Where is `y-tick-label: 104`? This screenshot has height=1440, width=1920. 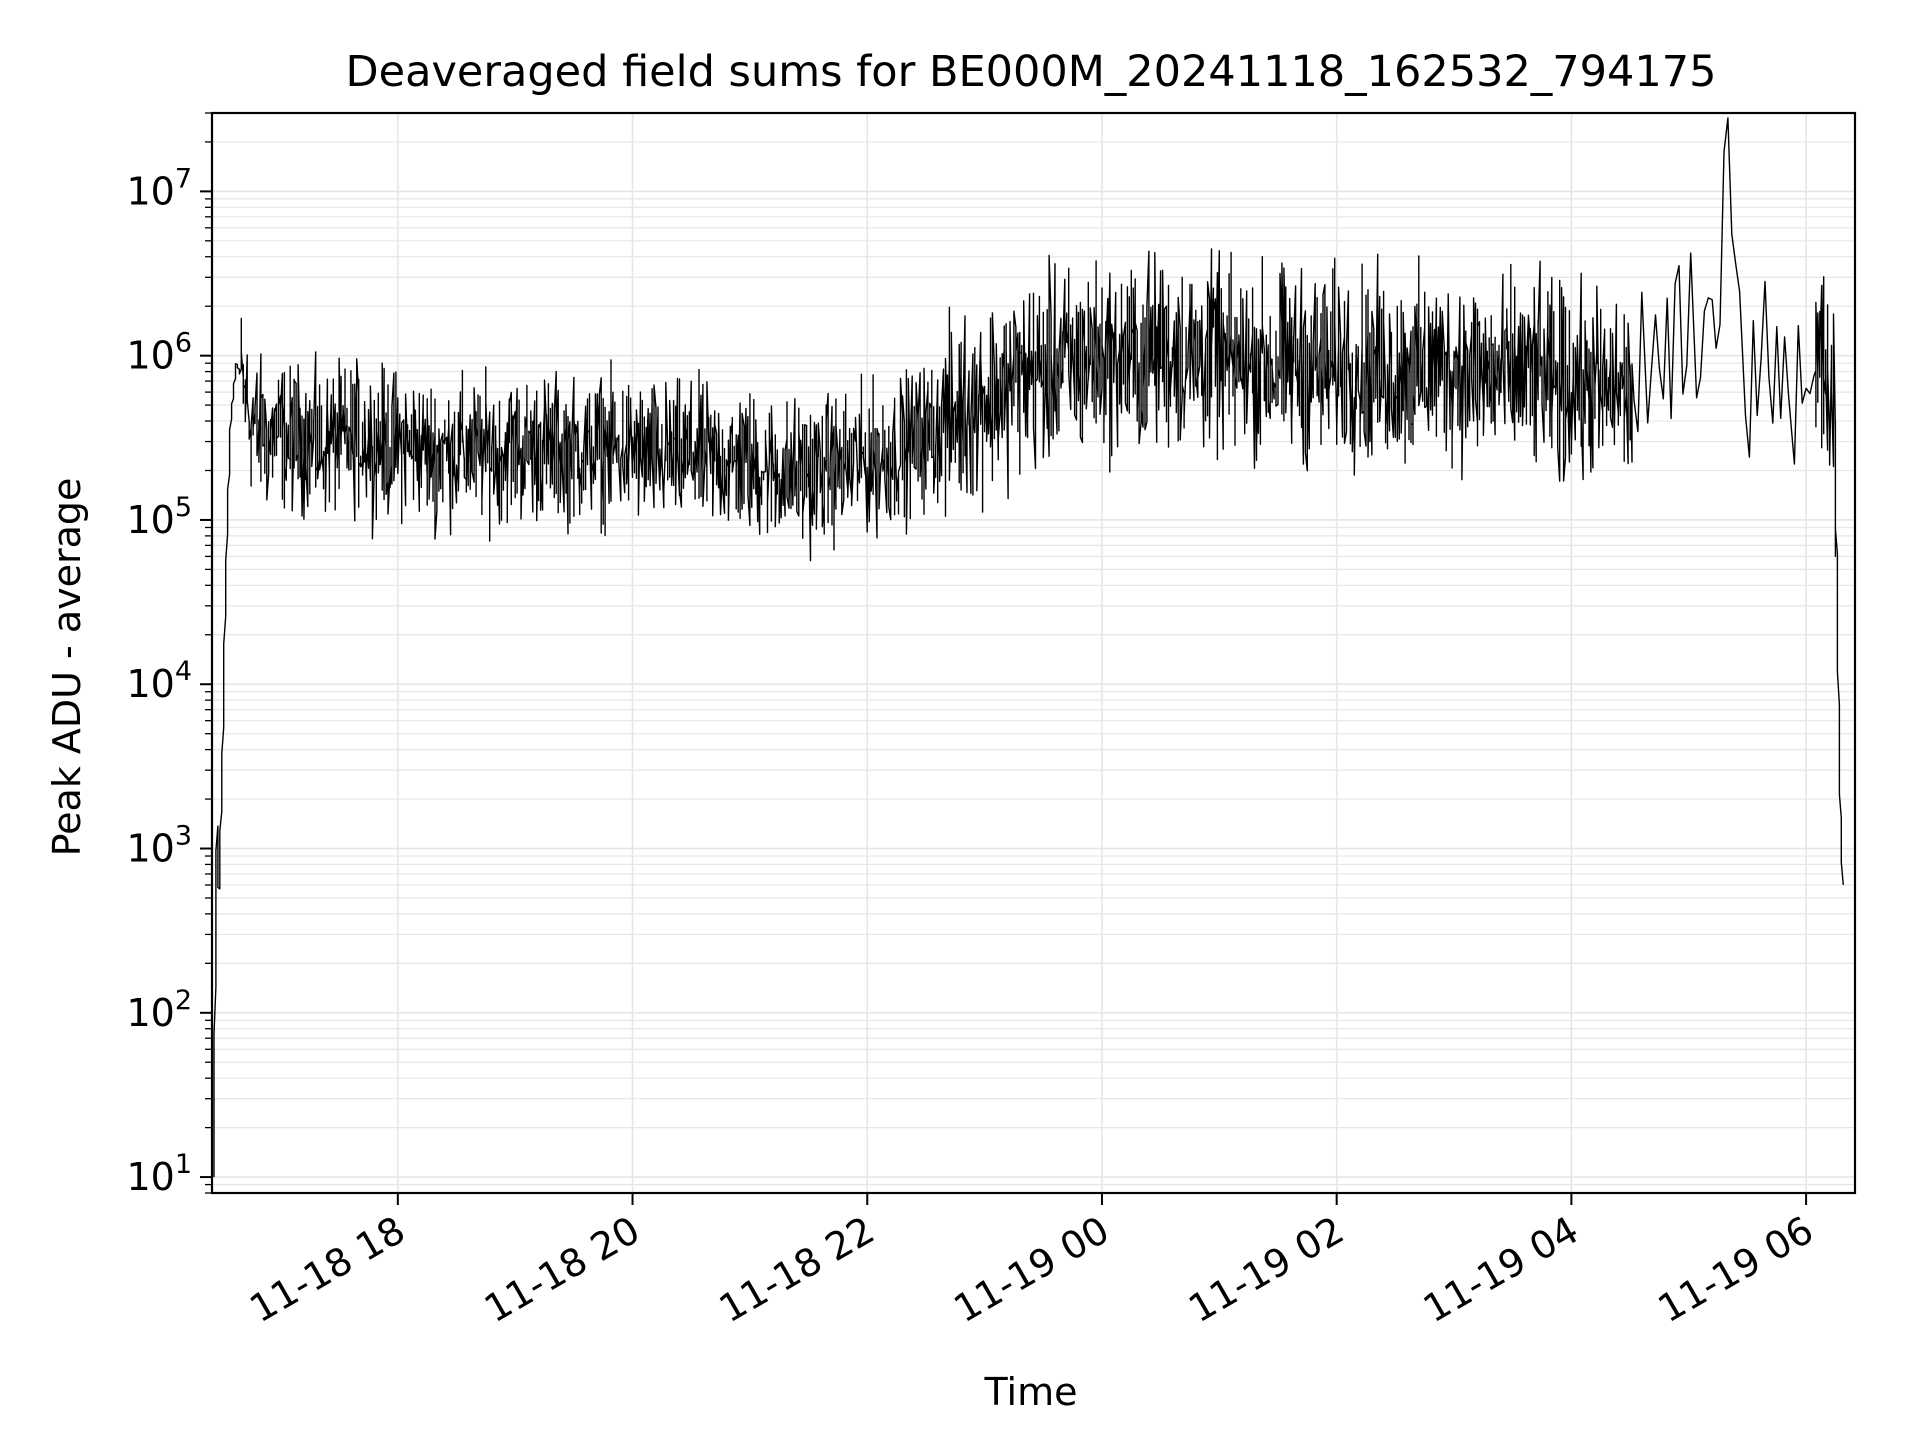 y-tick-label: 104 is located at coordinates (159, 681).